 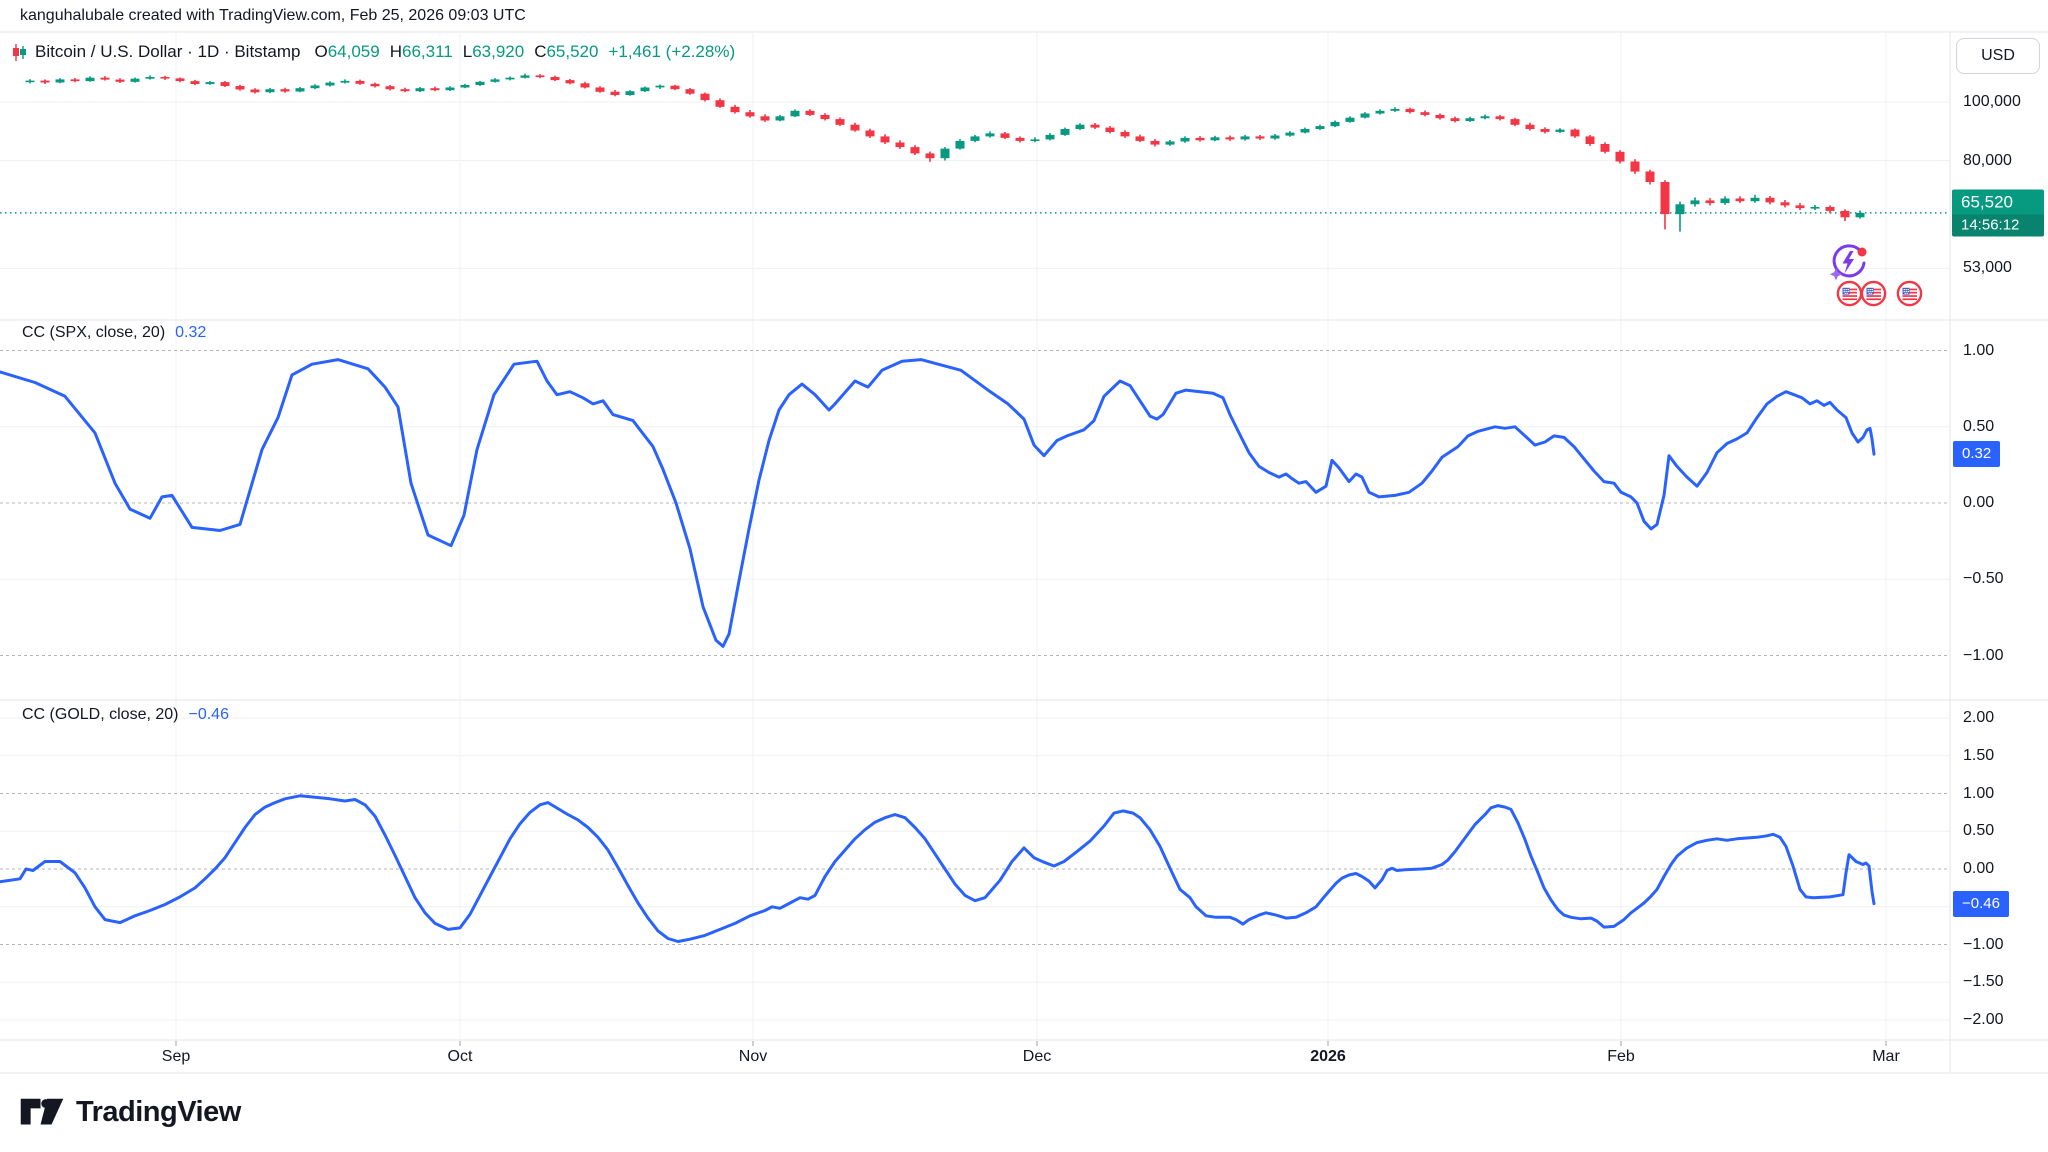 I want to click on indicator-header-spx: CC (SPX, close, 20) 0.32, so click(x=114, y=333).